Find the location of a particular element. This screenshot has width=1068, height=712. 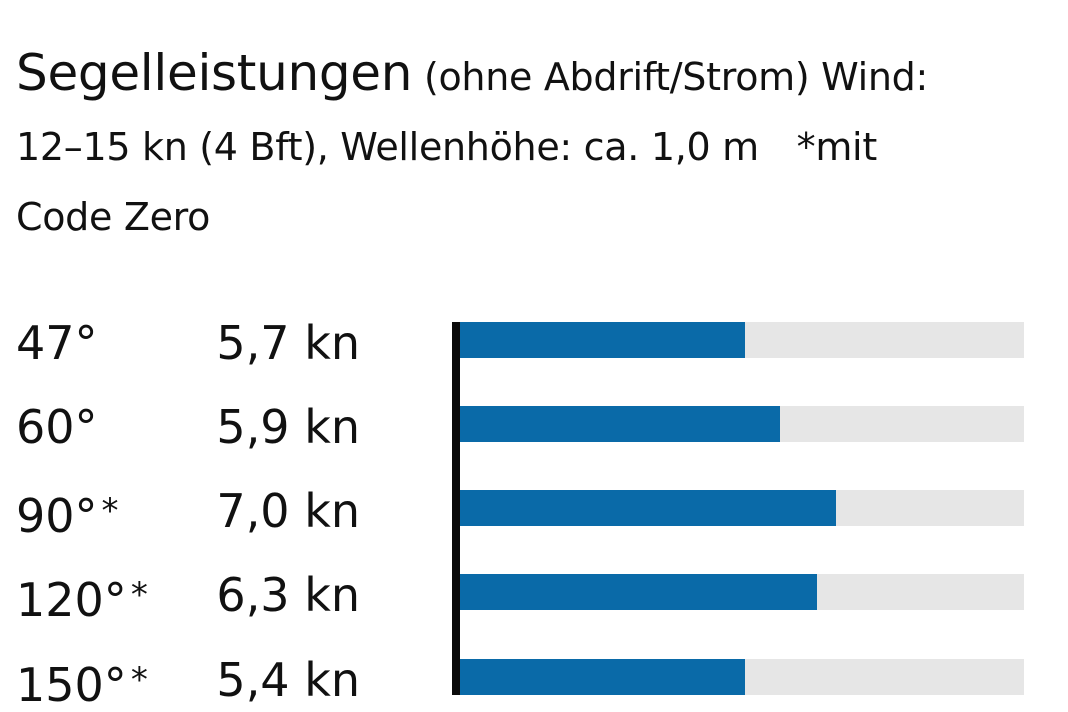

value-label: 5,9 kn is located at coordinates (288, 427).